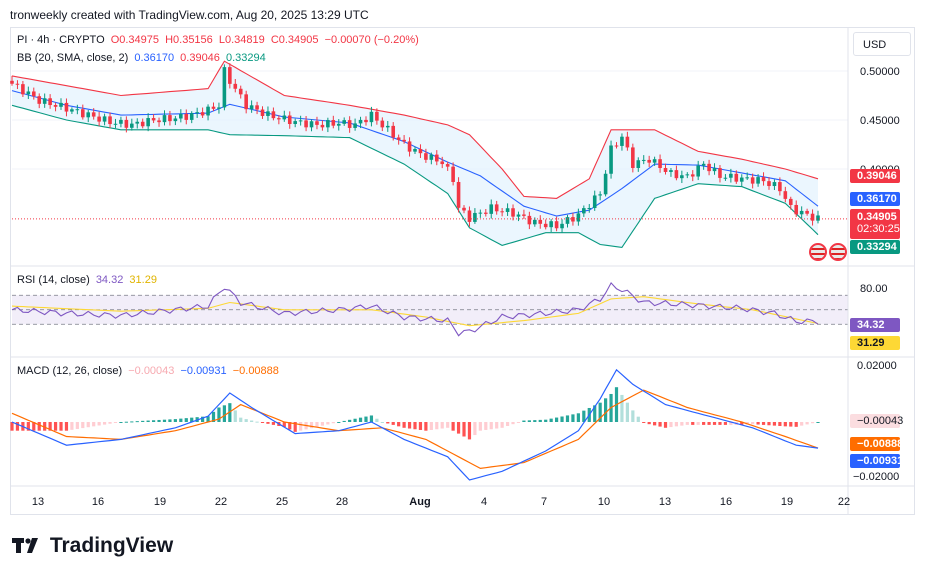 The width and height of the screenshot is (927, 575). I want to click on x-tick-label: 19, so click(160, 502).